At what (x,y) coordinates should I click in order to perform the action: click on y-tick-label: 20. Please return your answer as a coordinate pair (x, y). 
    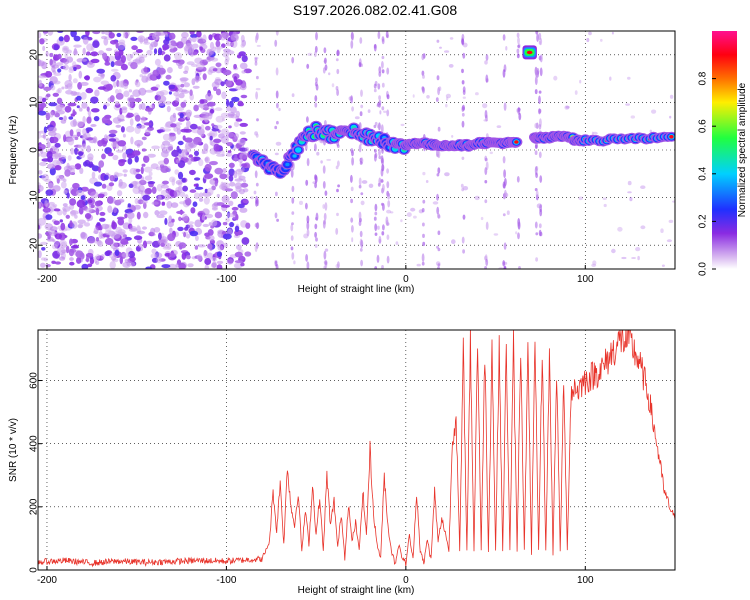
    Looking at the image, I should click on (34, 55).